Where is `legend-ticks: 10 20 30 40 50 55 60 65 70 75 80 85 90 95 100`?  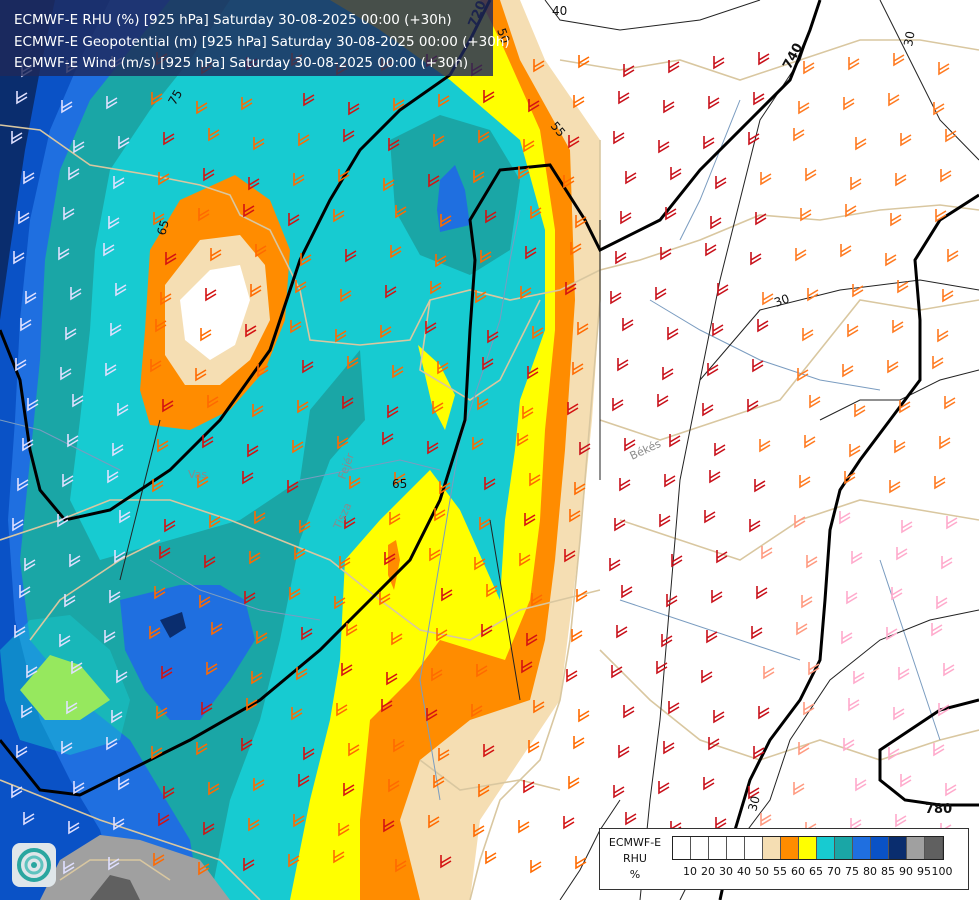 legend-ticks: 10 20 30 40 50 55 60 65 70 75 80 85 90 95 100 is located at coordinates (818, 872).